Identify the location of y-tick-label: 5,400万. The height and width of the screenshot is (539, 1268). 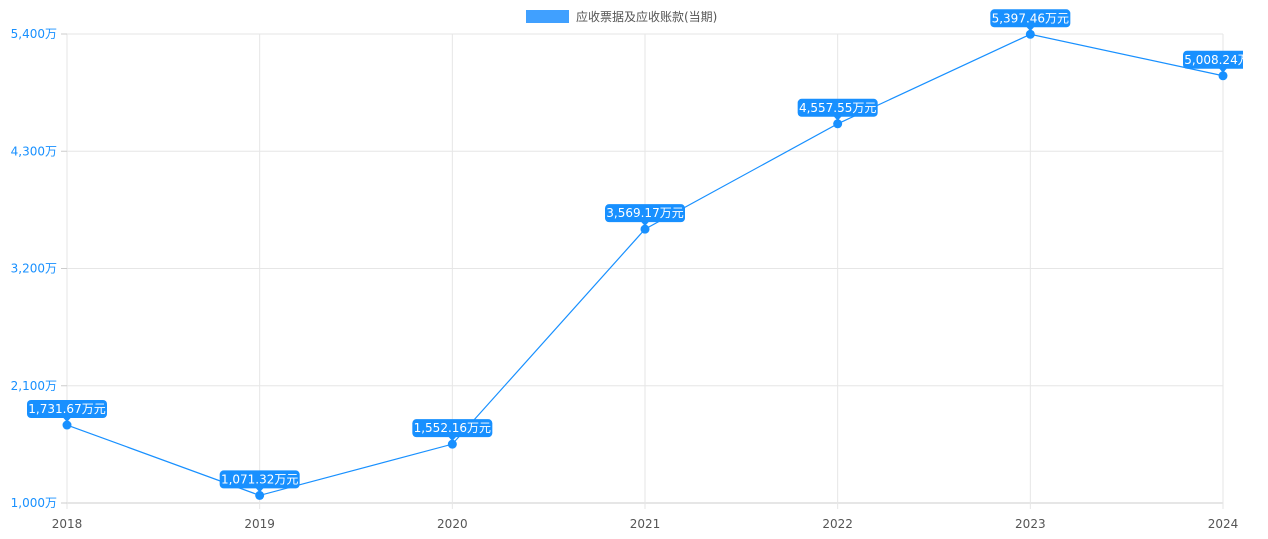
(34, 34).